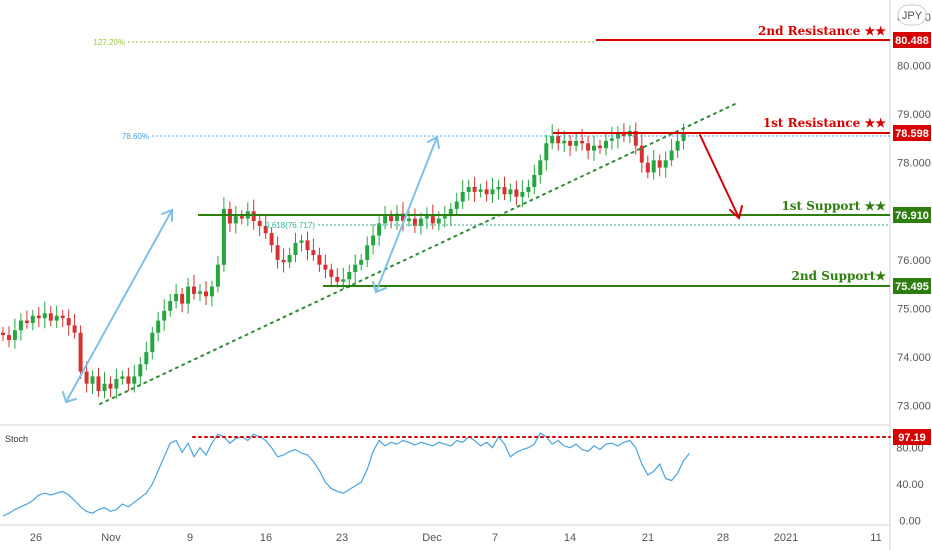 Image resolution: width=932 pixels, height=550 pixels. I want to click on second-resistance-label: 2nd Resistance ★★, so click(822, 31).